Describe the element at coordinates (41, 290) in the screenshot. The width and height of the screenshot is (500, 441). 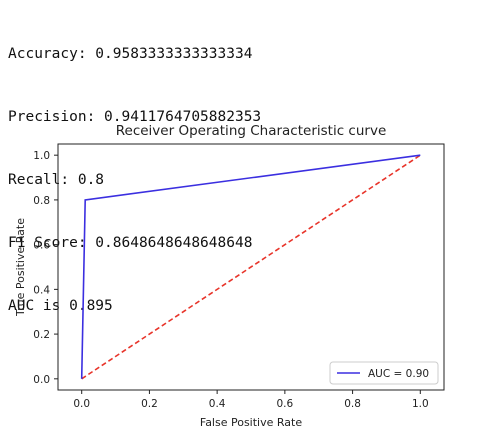
I see `y-tick-label: 0.4` at that location.